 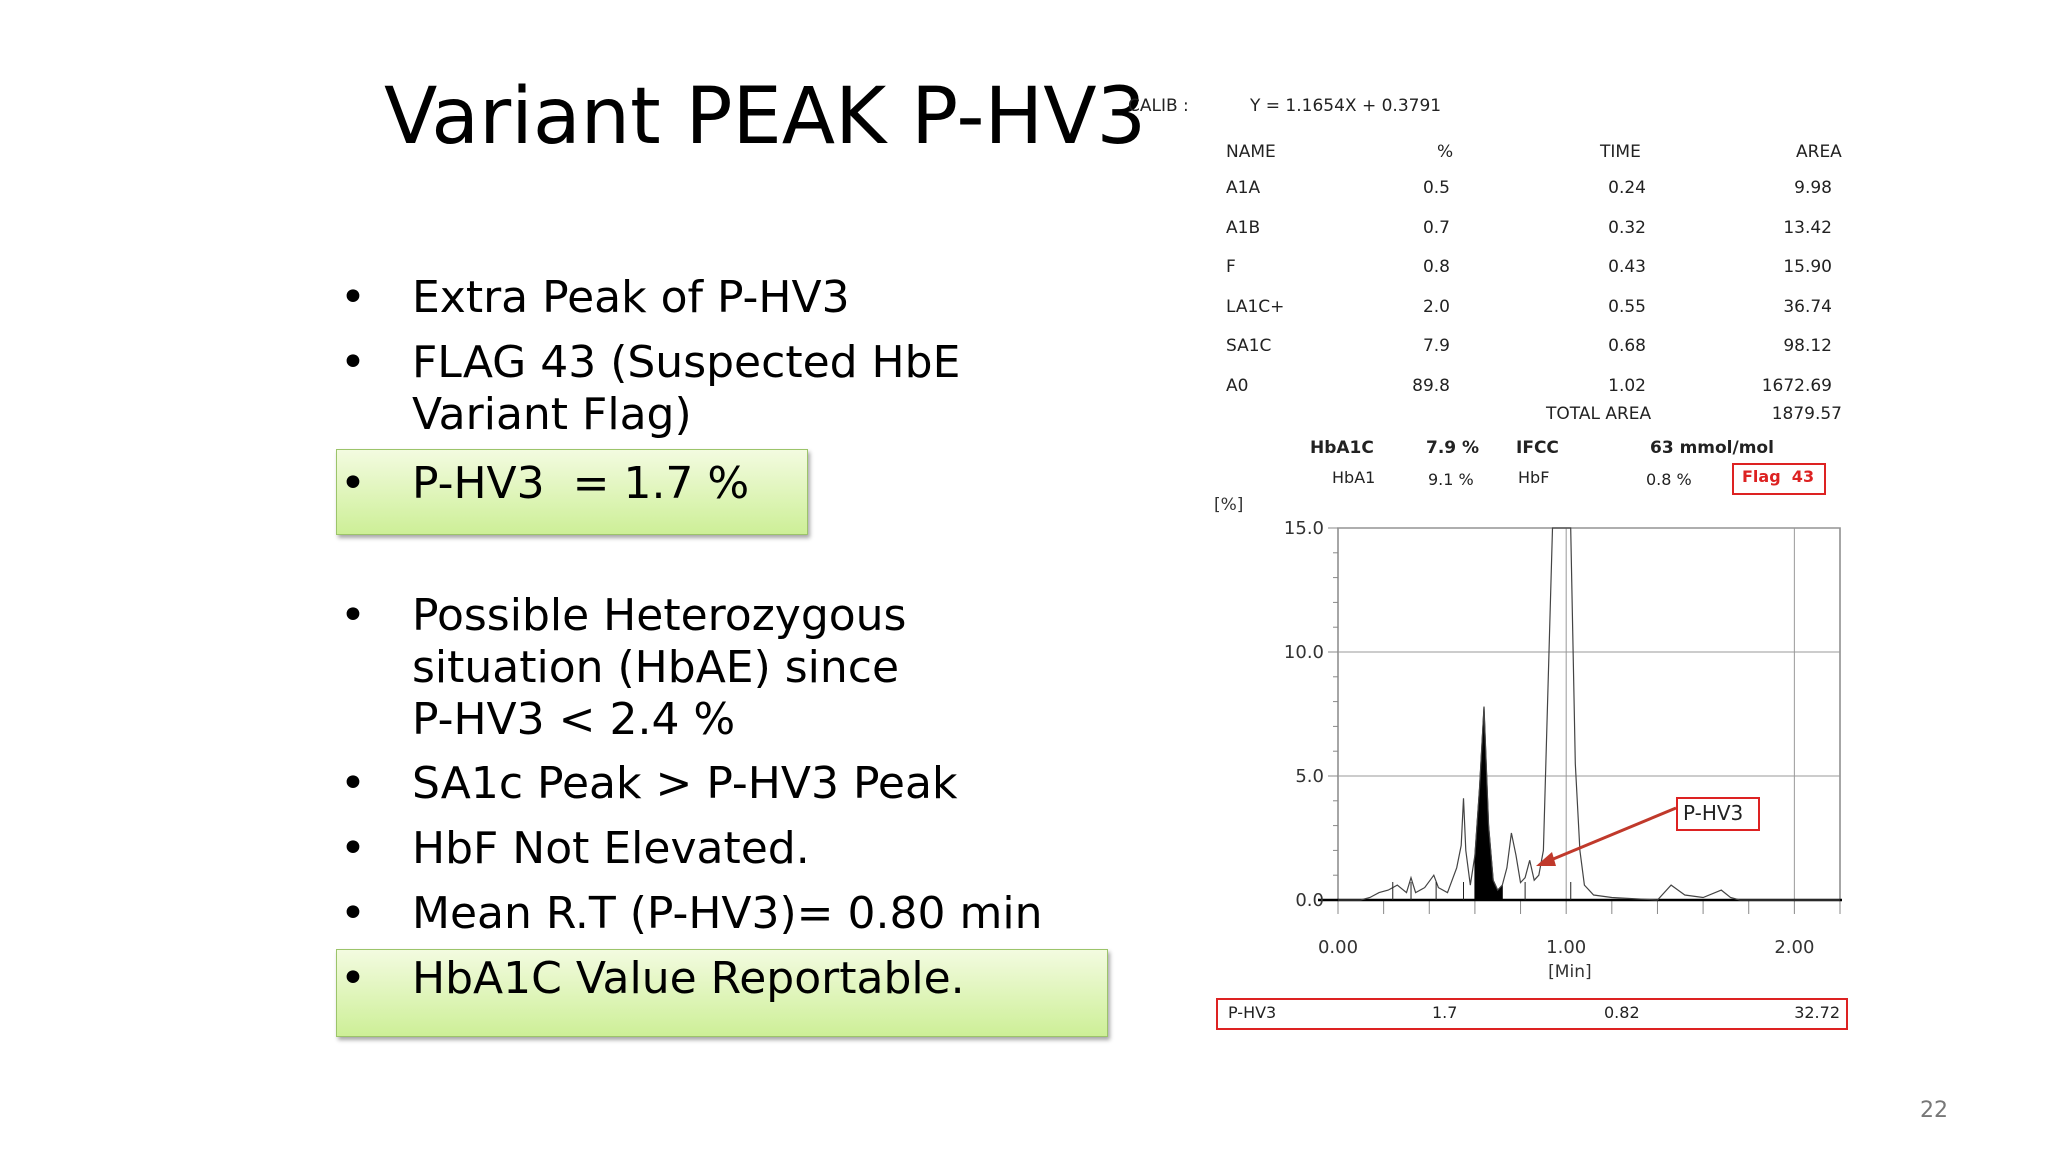 I want to click on result-cell: 7.9, so click(x=1436, y=346).